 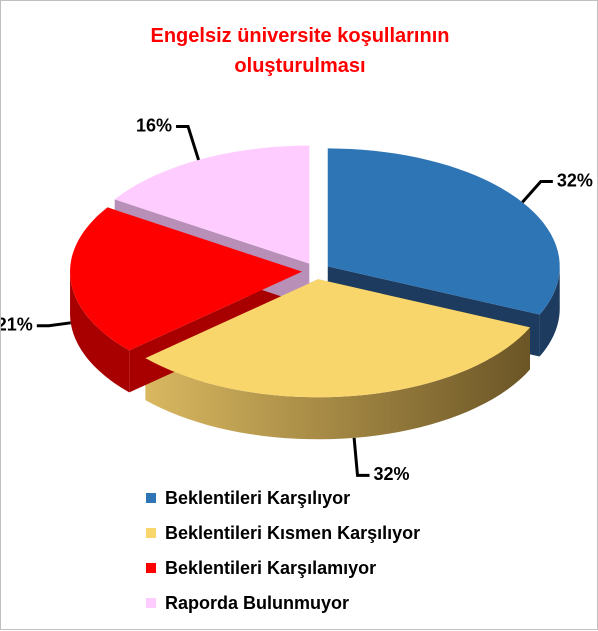 I want to click on legend-label: Raporda Bulunmuyor, so click(x=257, y=603).